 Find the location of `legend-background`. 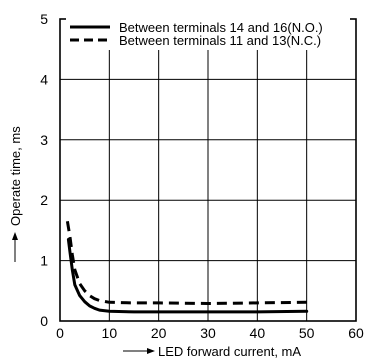

legend-background is located at coordinates (208, 34).